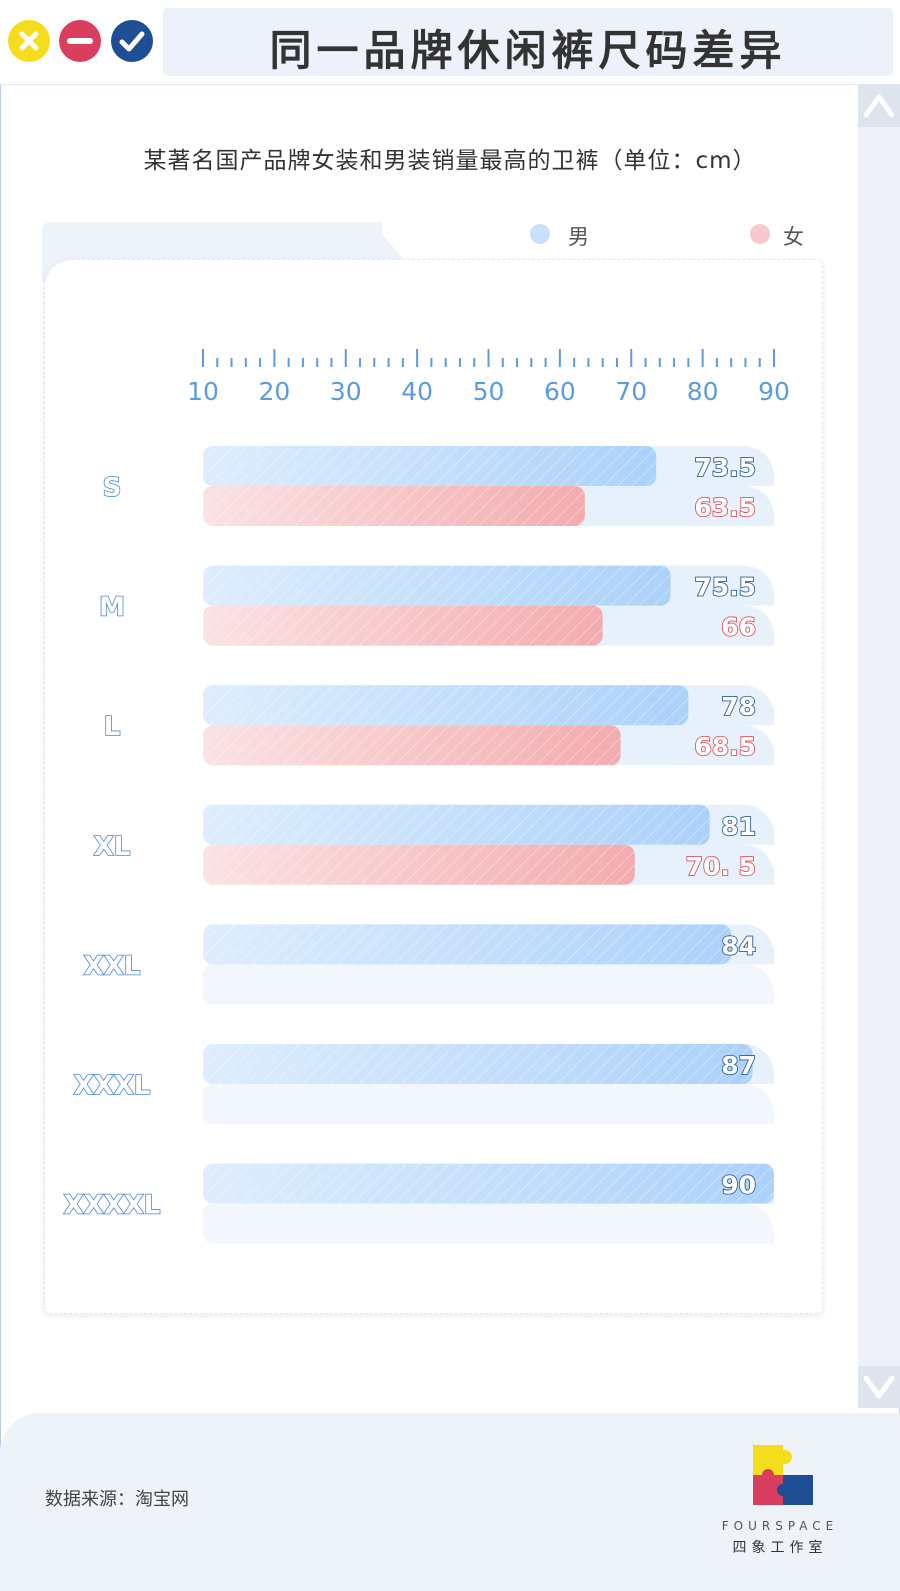 This screenshot has width=900, height=1591. I want to click on x-tick-label: 40, so click(417, 391).